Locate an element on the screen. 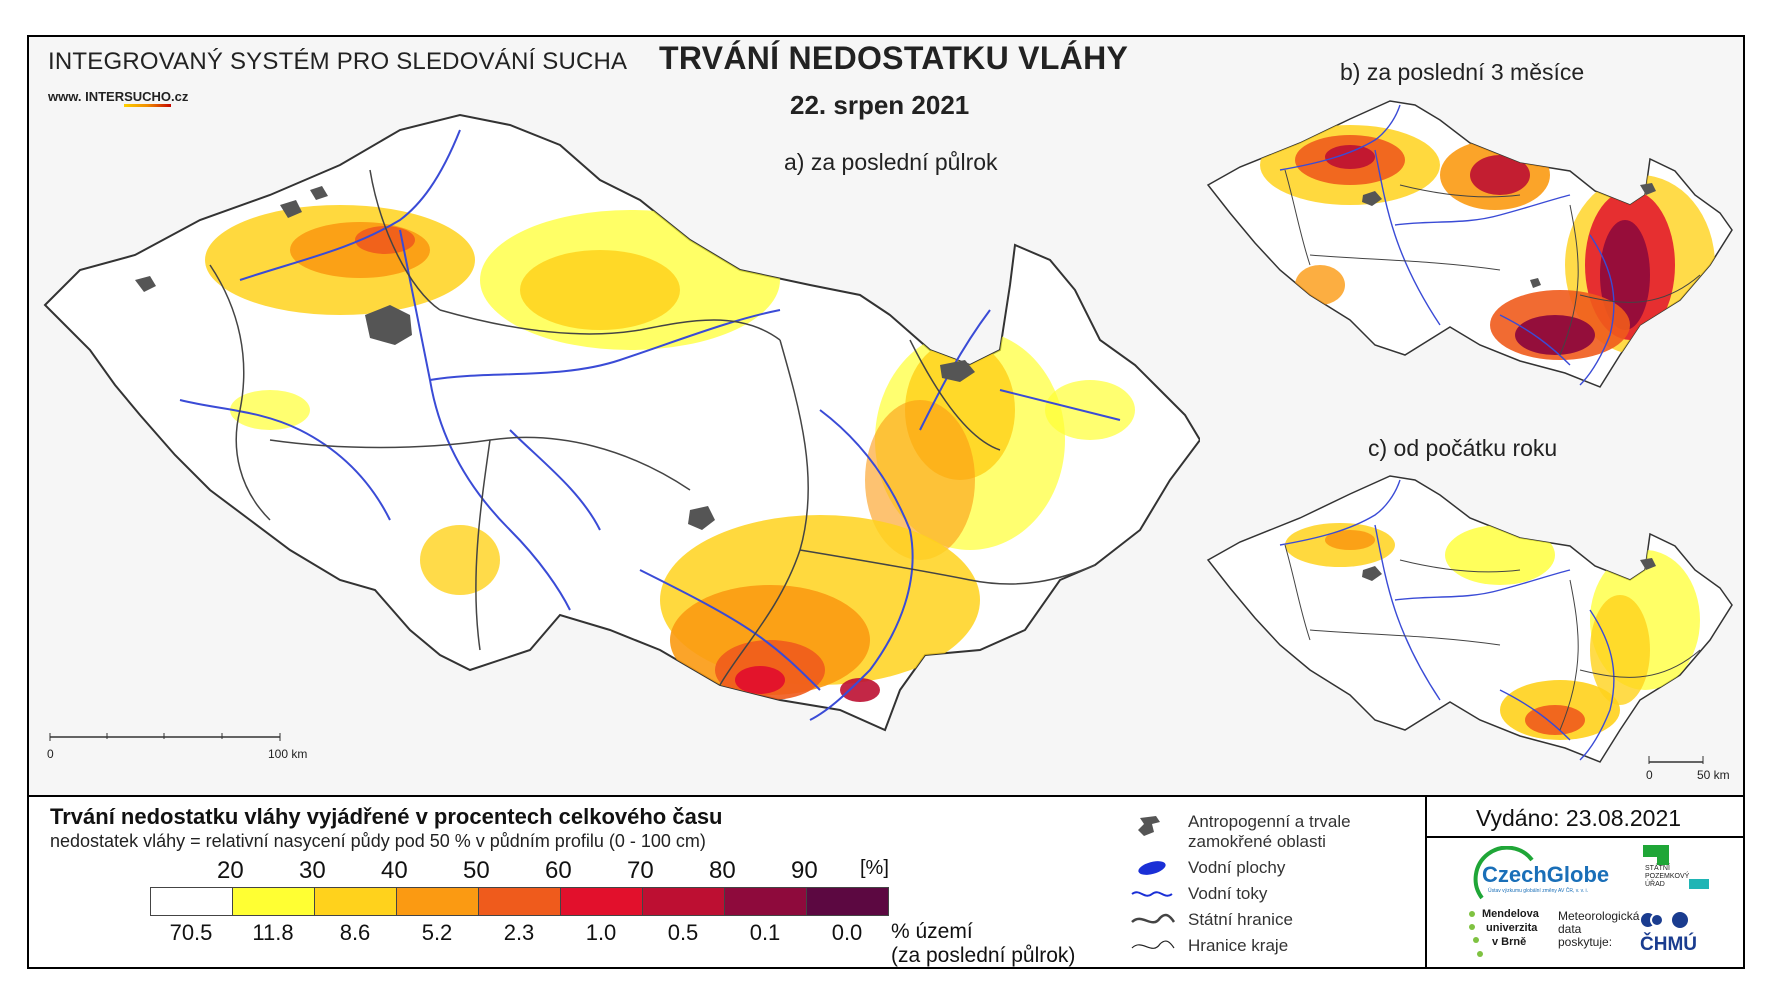 This screenshot has height=1003, width=1772. legend-area-percent: 0.5 is located at coordinates (683, 932).